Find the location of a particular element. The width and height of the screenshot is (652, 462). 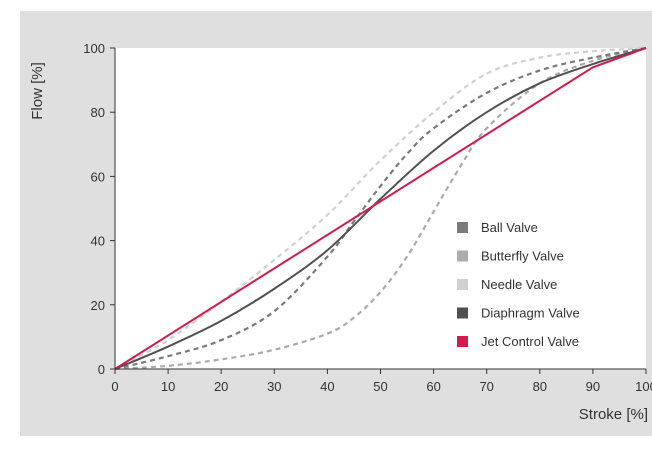

legend-label: Needle Valve is located at coordinates (519, 284).